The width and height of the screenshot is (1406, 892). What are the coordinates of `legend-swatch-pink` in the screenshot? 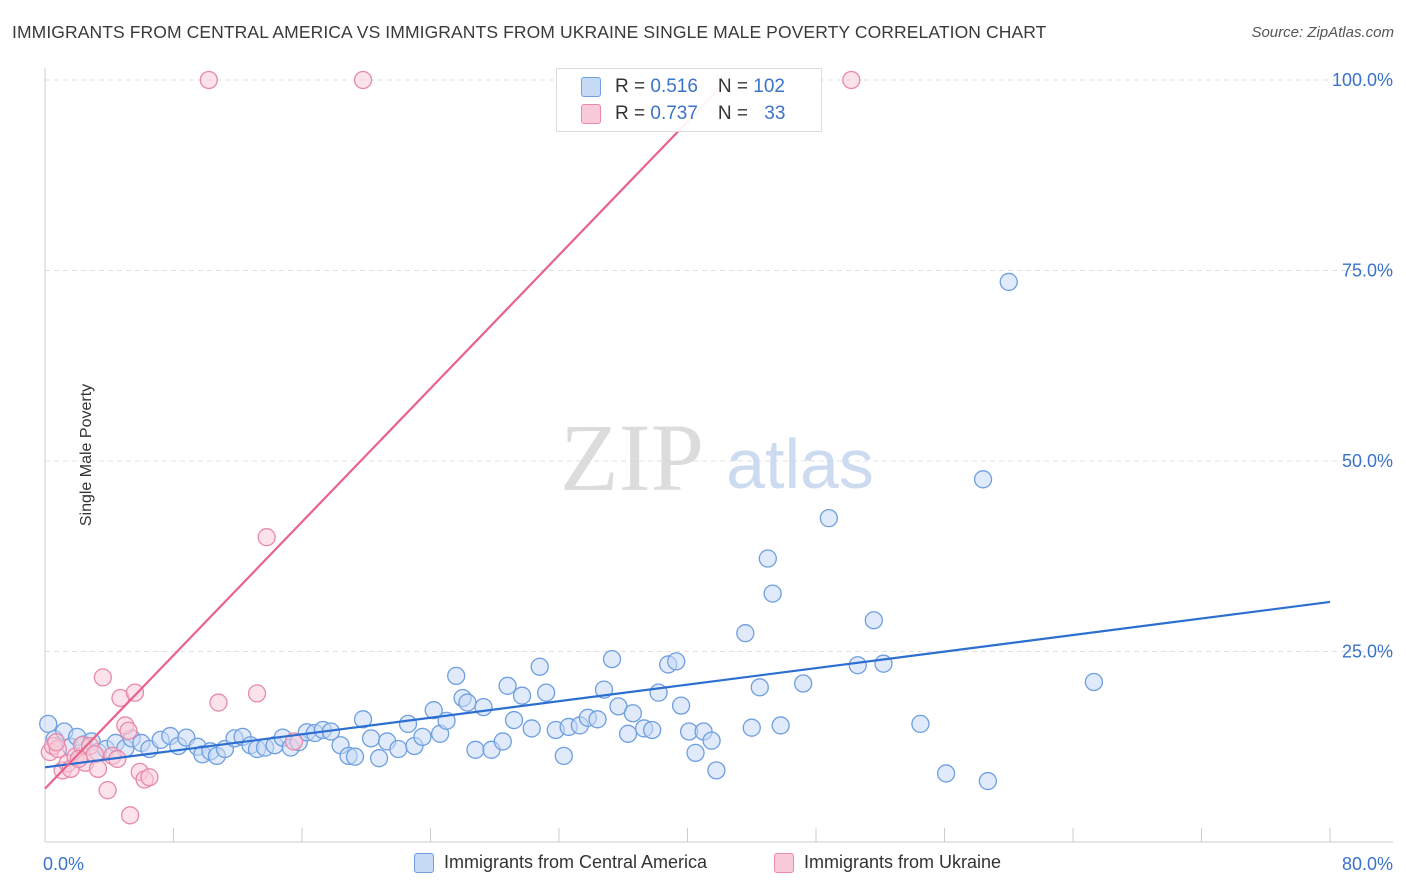 It's located at (784, 862).